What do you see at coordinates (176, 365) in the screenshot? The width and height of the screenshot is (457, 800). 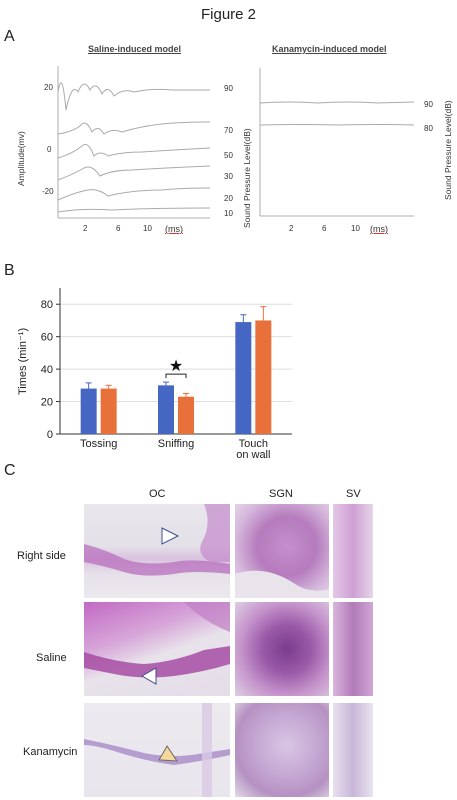 I see `significance-star: ★` at bounding box center [176, 365].